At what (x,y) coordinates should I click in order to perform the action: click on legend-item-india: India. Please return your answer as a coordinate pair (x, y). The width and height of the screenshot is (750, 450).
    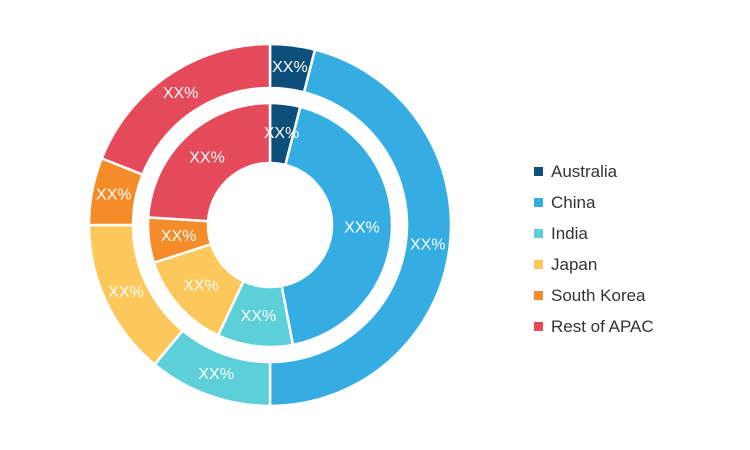
    Looking at the image, I should click on (594, 233).